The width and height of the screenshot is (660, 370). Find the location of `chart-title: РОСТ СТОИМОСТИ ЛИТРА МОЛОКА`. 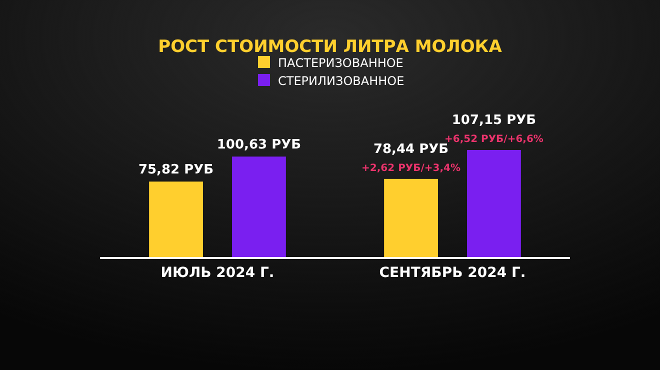

chart-title: РОСТ СТОИМОСТИ ЛИТРА МОЛОКА is located at coordinates (330, 47).